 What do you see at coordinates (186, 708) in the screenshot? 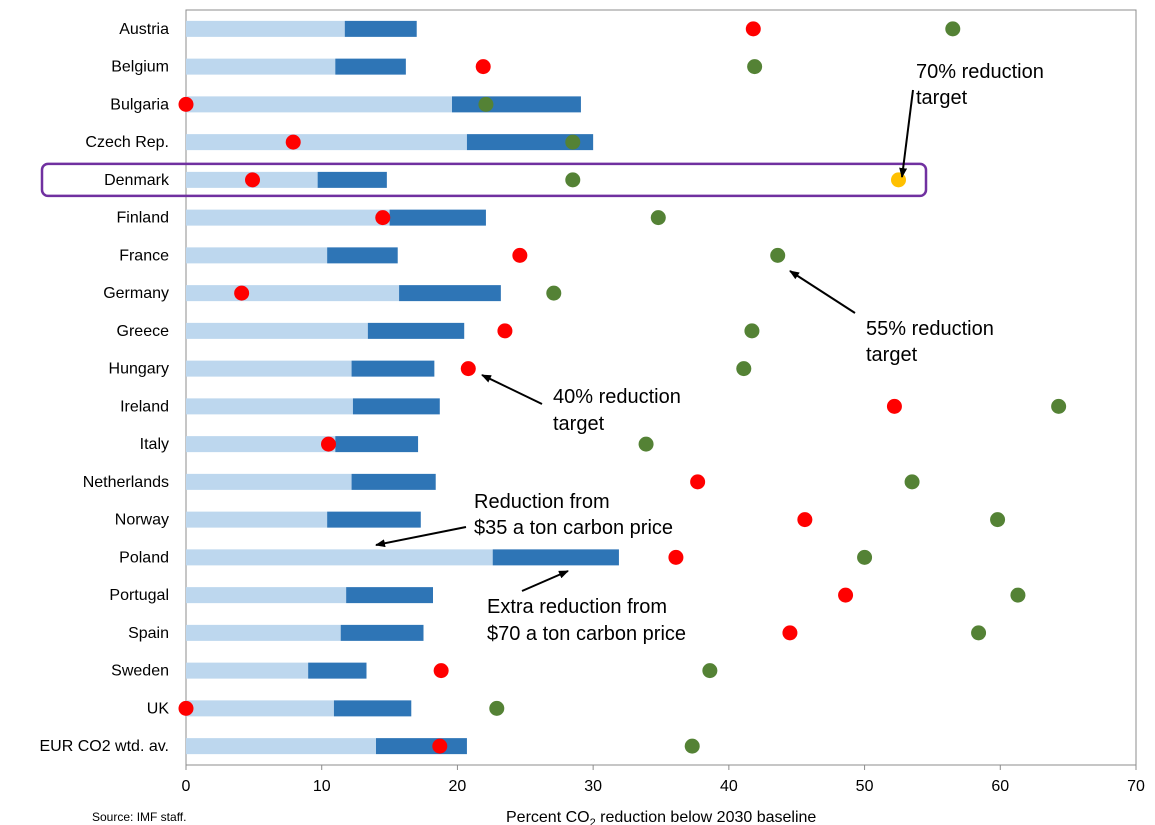
I see `dot-40-uk` at bounding box center [186, 708].